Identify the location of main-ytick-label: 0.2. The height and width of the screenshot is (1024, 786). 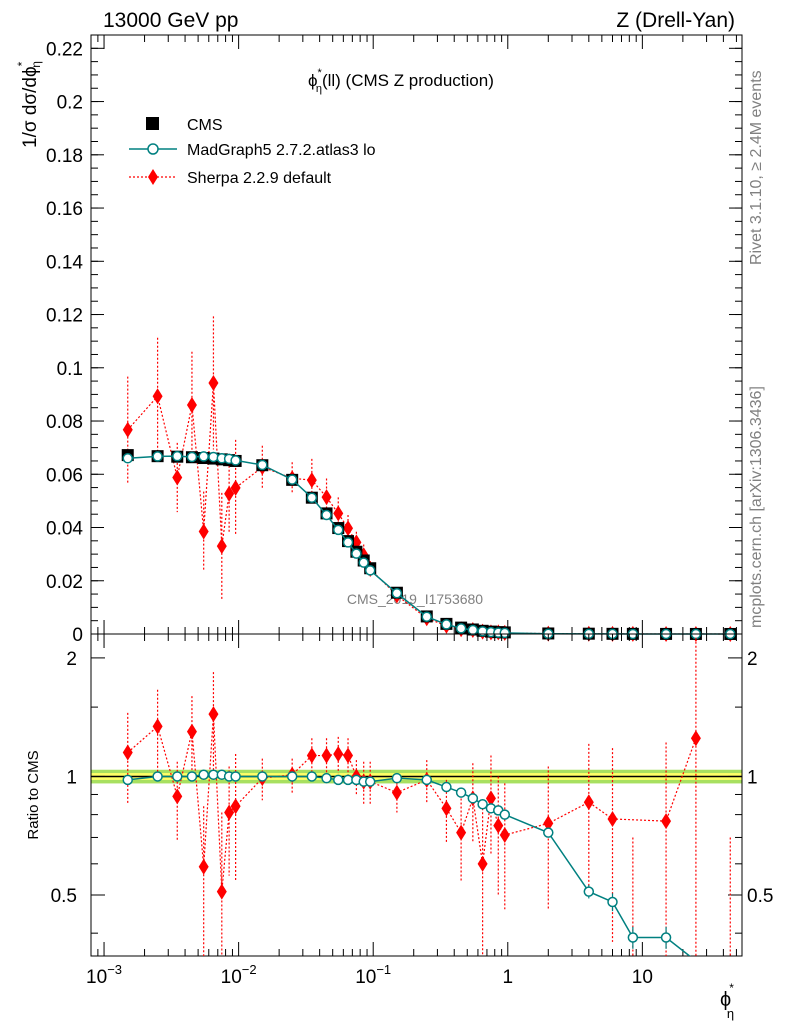
(70, 103).